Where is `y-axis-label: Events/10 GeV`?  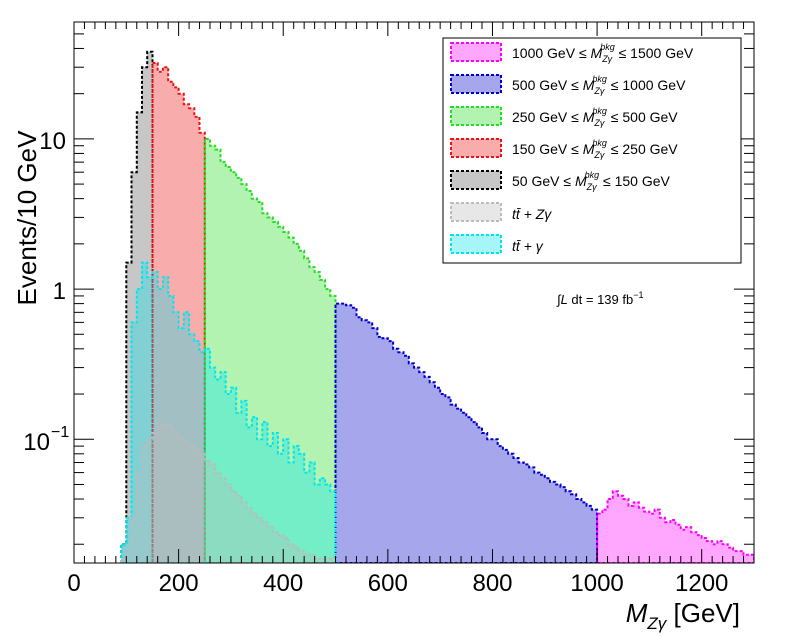 y-axis-label: Events/10 GeV is located at coordinates (27, 218).